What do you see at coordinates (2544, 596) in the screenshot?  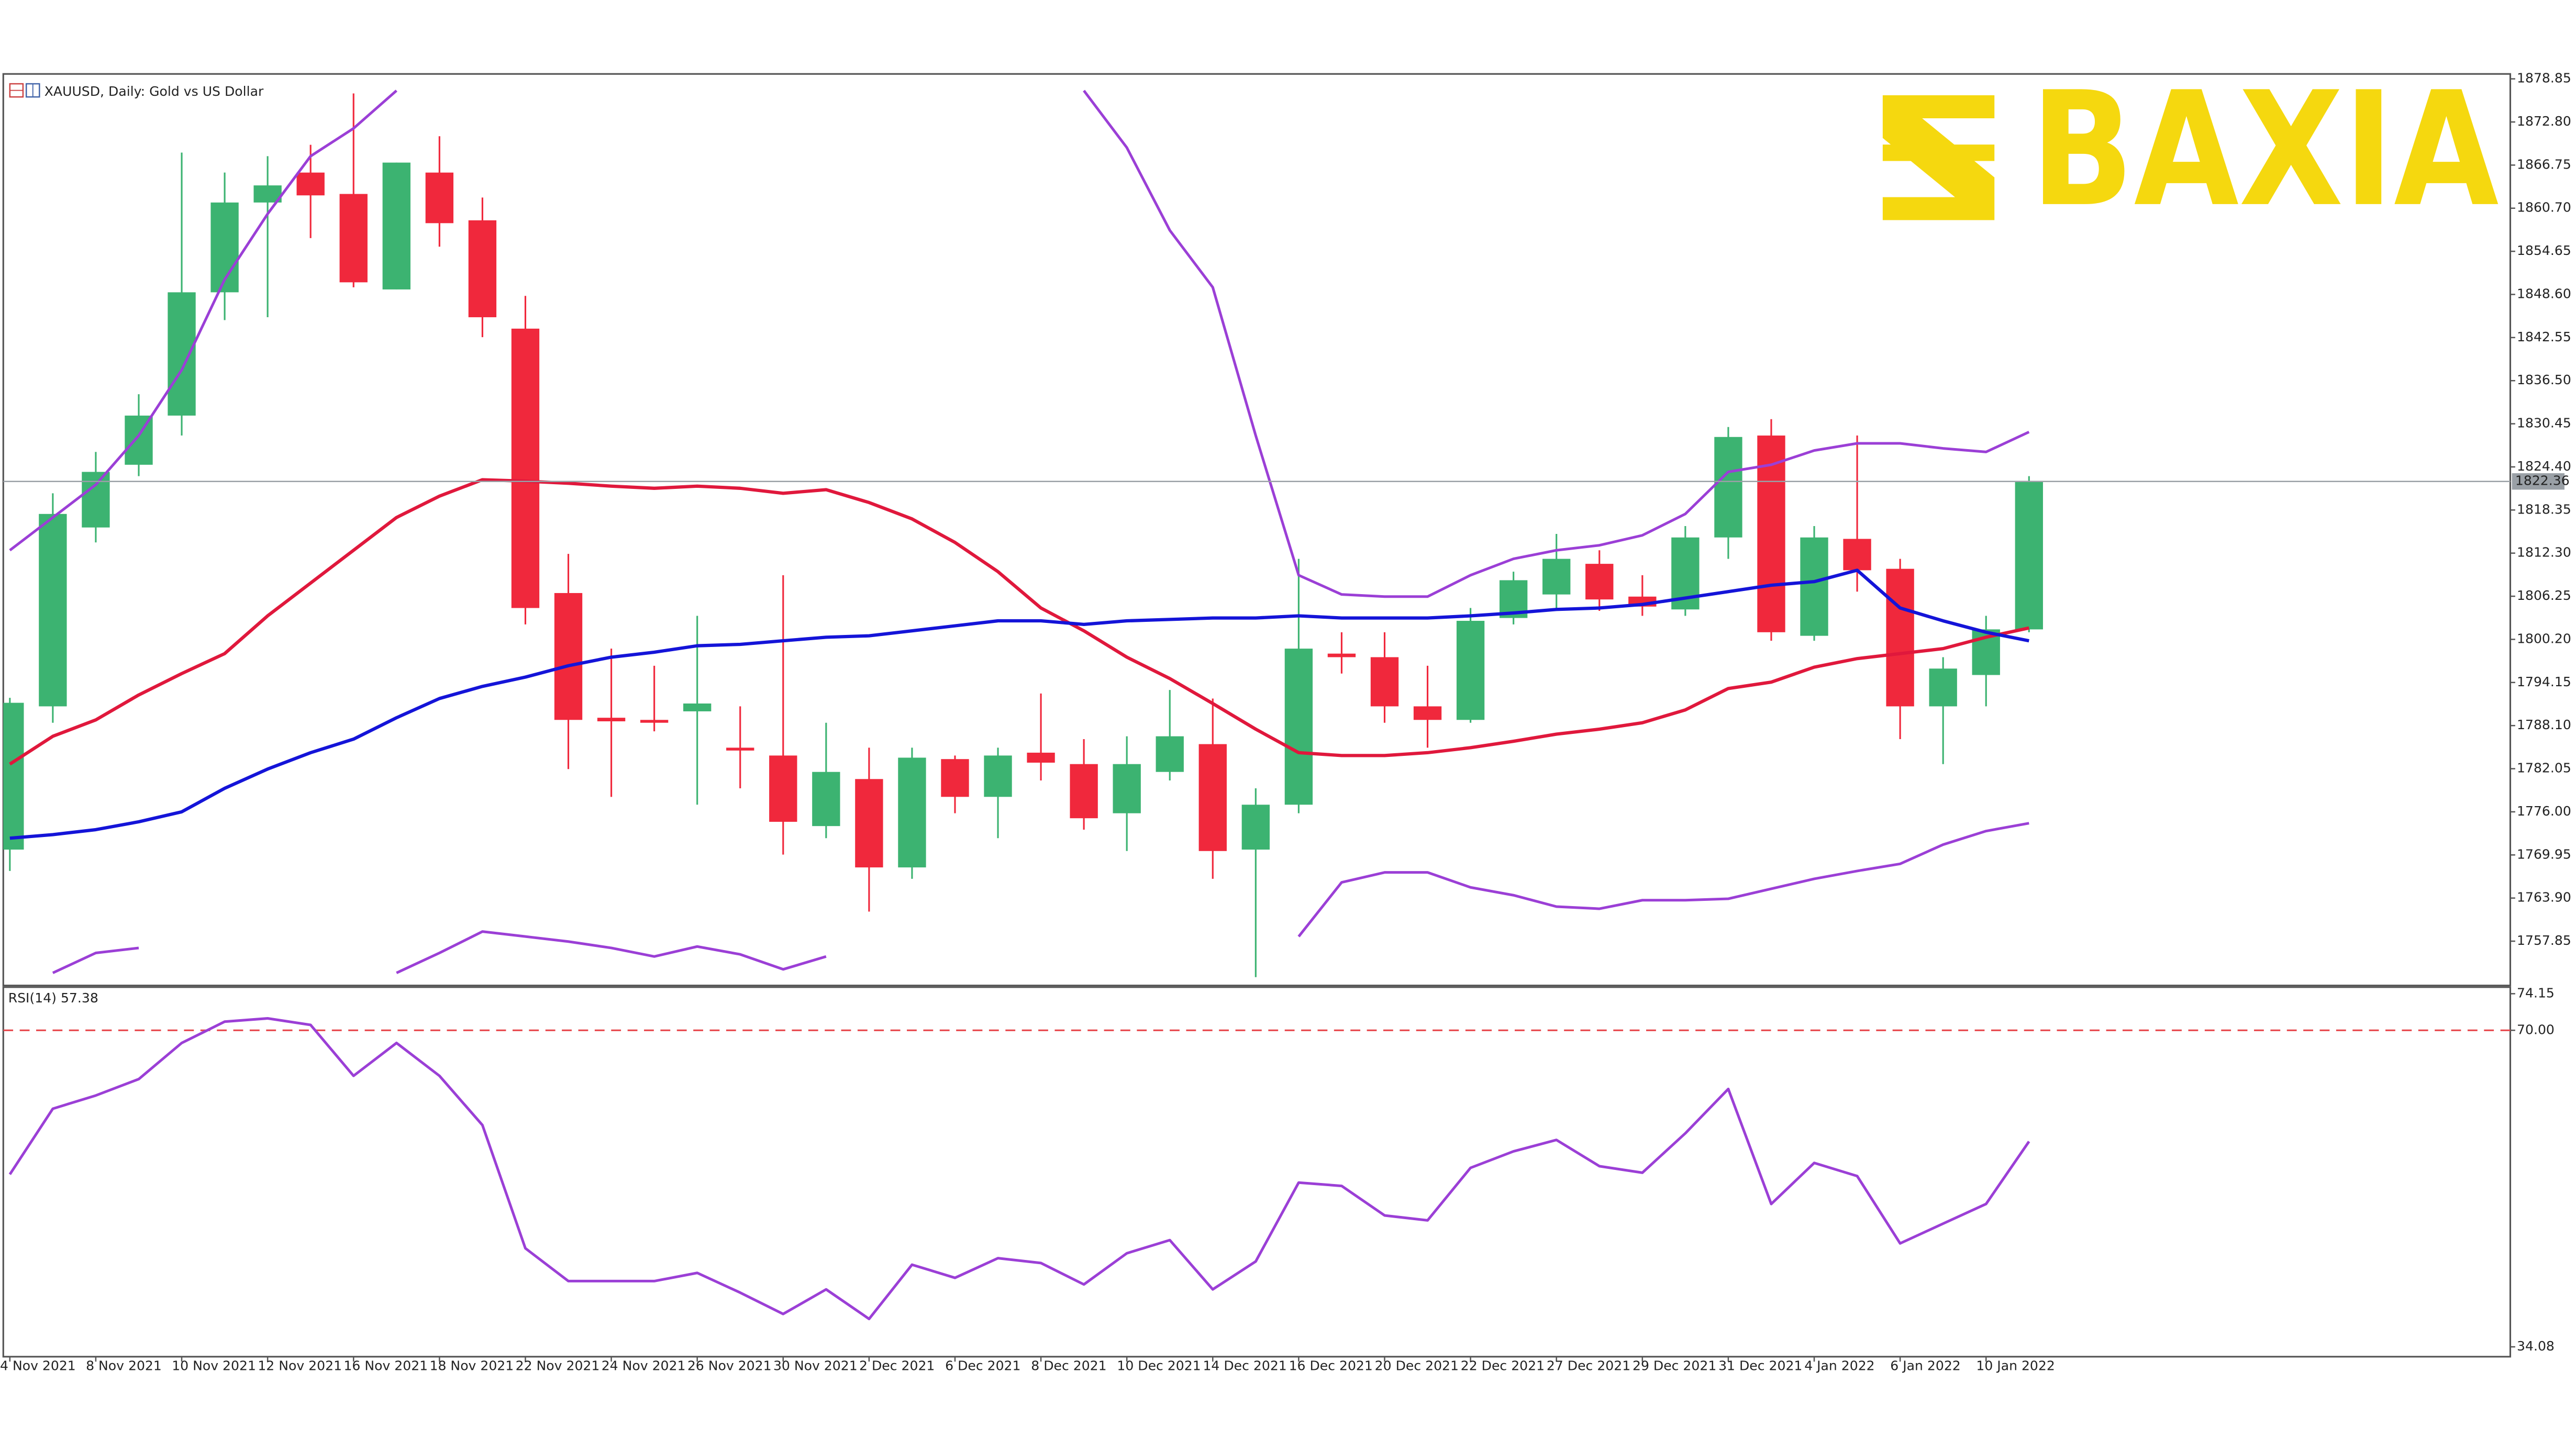 I see `y-tick-label: 1806.25` at bounding box center [2544, 596].